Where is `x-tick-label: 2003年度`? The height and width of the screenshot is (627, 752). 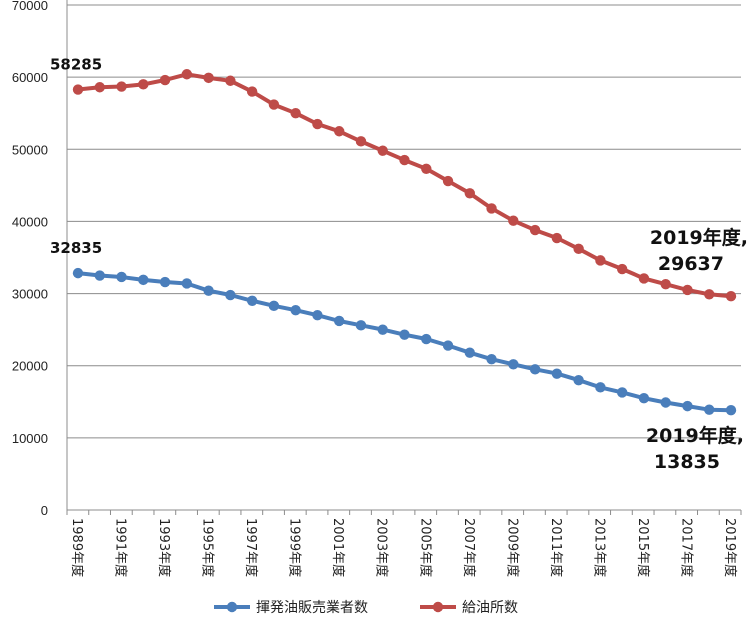
x-tick-label: 2003年度 is located at coordinates (382, 547).